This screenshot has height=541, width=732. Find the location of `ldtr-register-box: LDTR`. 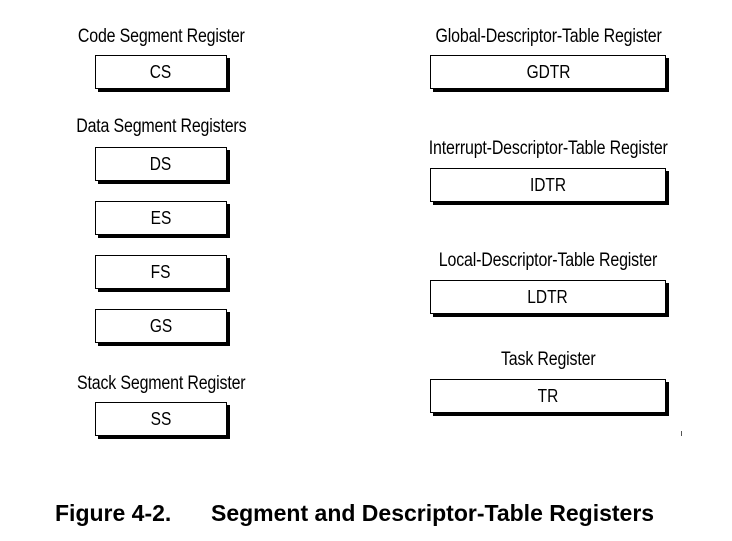

ldtr-register-box: LDTR is located at coordinates (548, 297).